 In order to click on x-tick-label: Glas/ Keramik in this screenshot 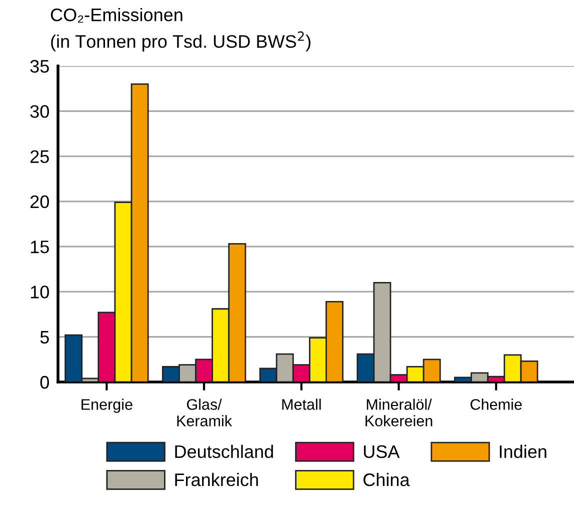, I will do `click(204, 412)`.